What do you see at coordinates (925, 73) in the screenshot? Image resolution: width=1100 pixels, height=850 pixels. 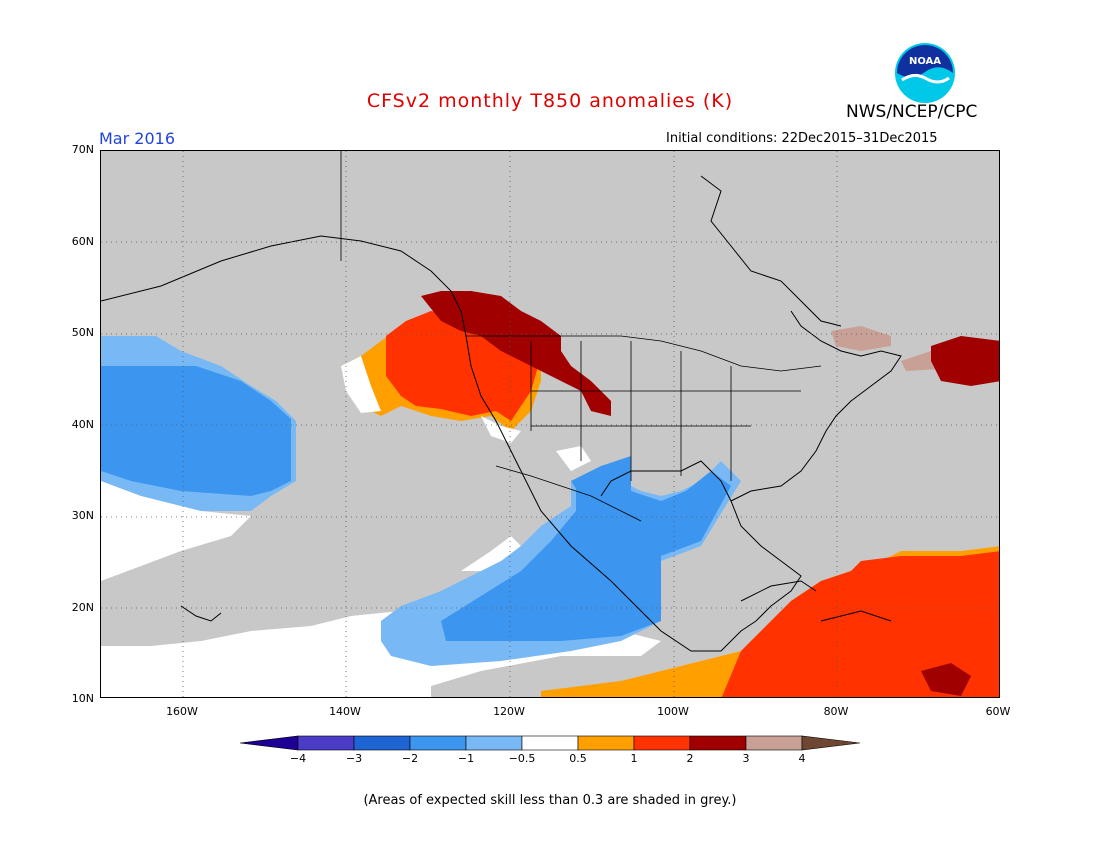 I see `noaa-logo: NOAA` at bounding box center [925, 73].